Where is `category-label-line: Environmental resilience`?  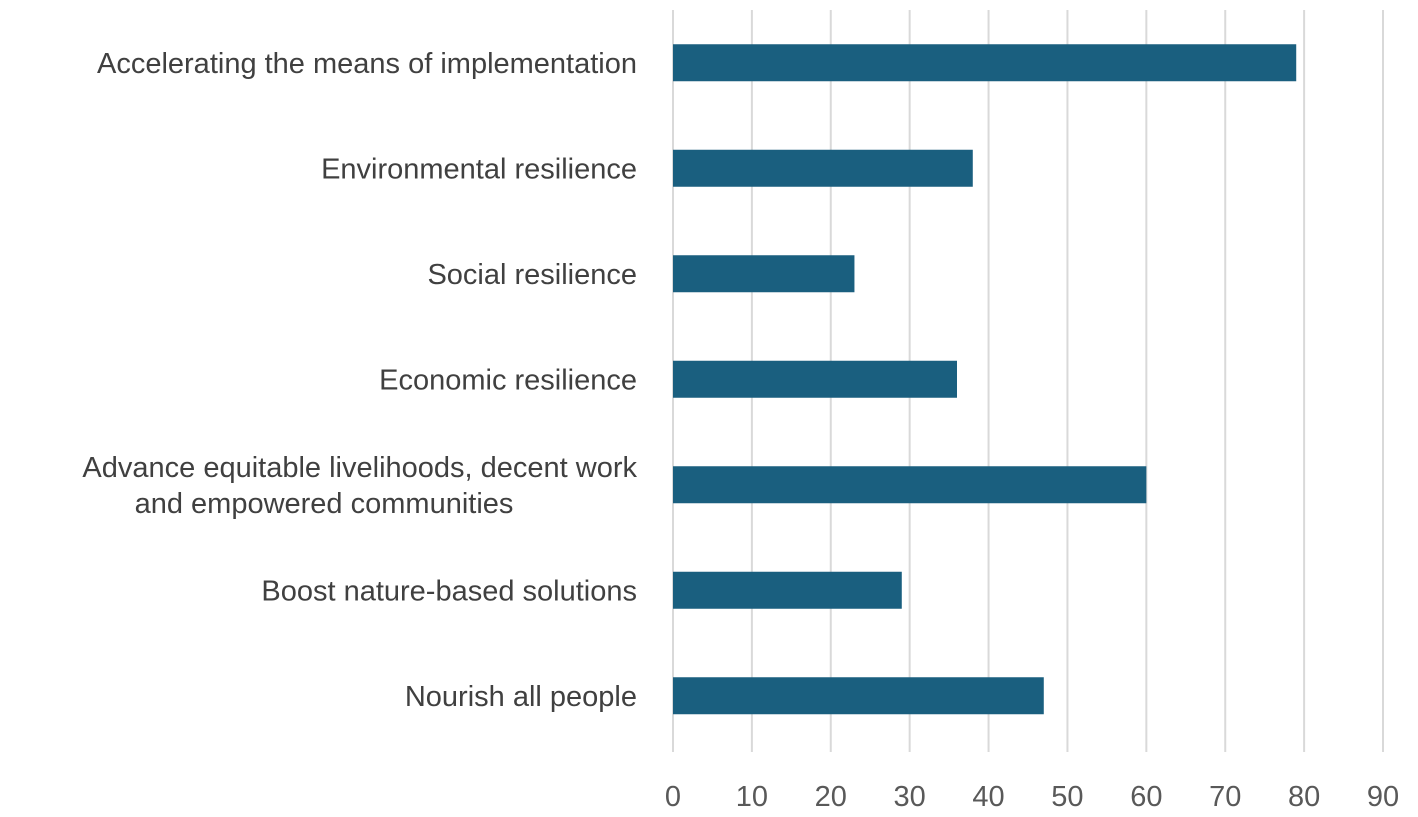 category-label-line: Environmental resilience is located at coordinates (479, 169).